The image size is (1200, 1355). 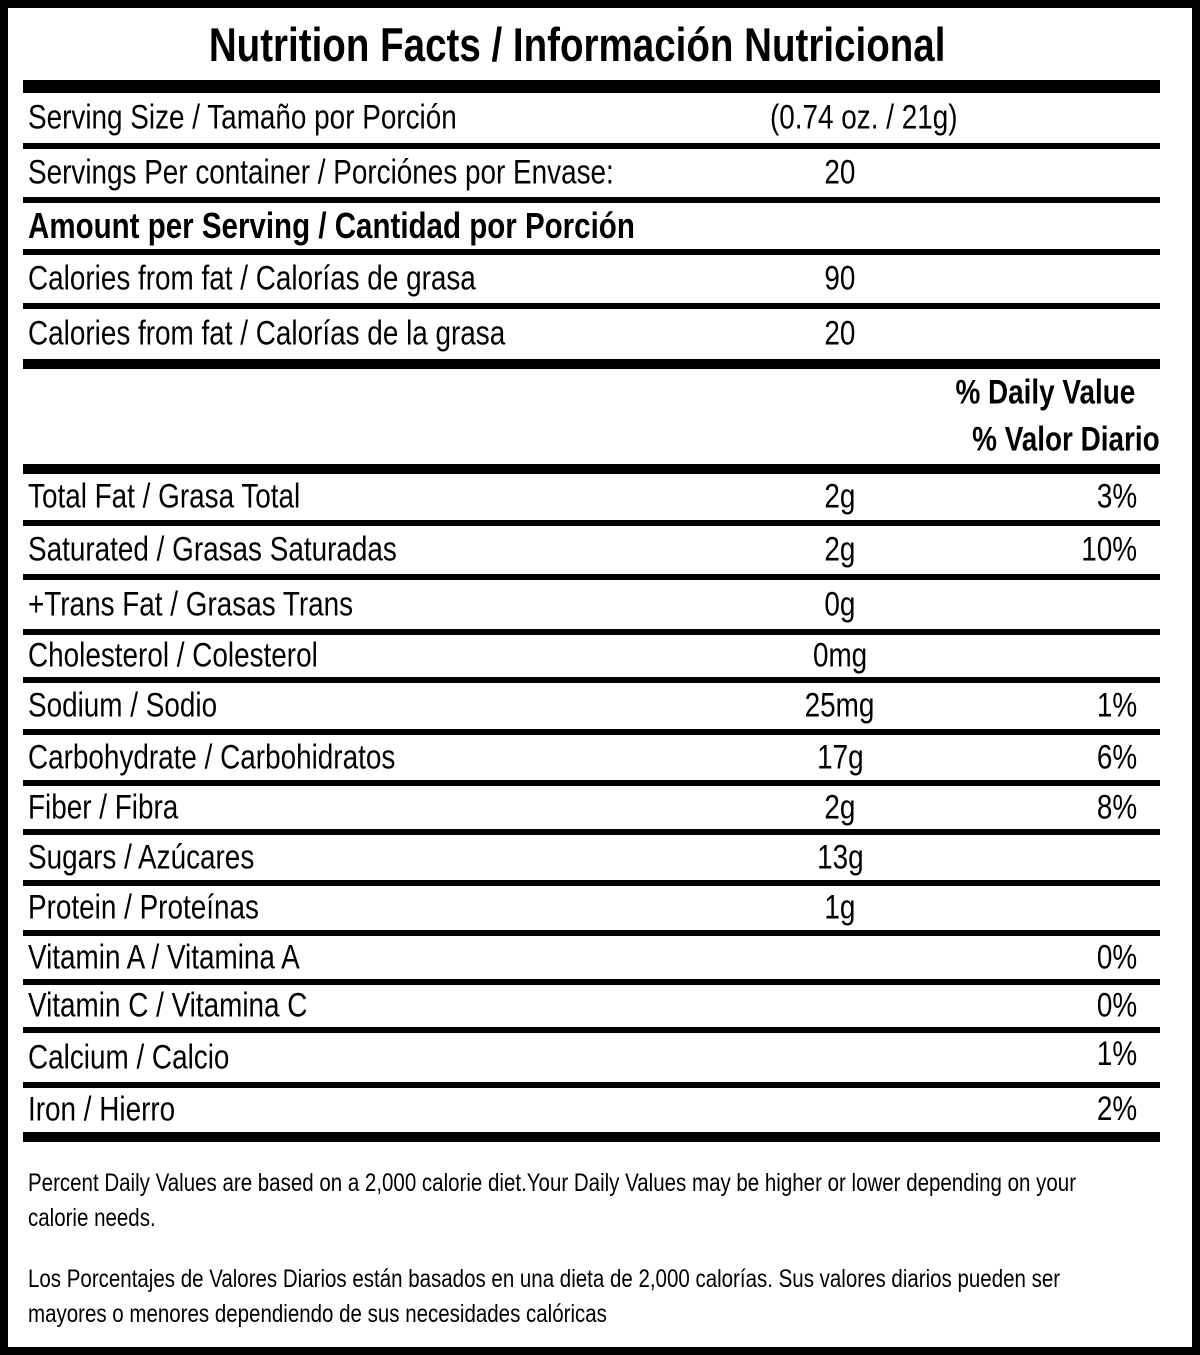 I want to click on row-fiber: Fiber / Fibra 2g 8%, so click(x=600, y=807).